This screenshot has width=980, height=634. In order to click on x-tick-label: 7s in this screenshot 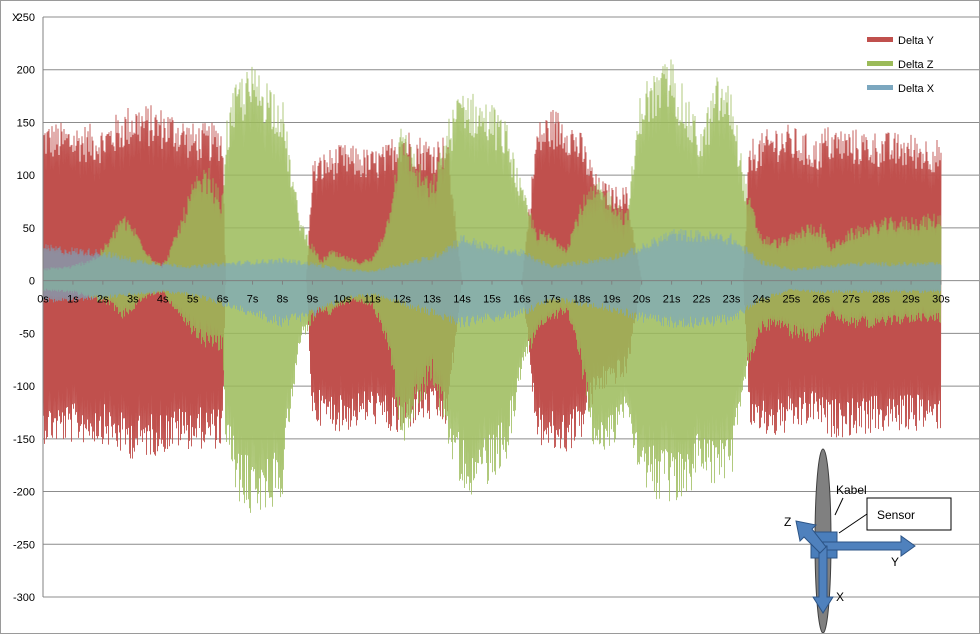, I will do `click(253, 300)`.